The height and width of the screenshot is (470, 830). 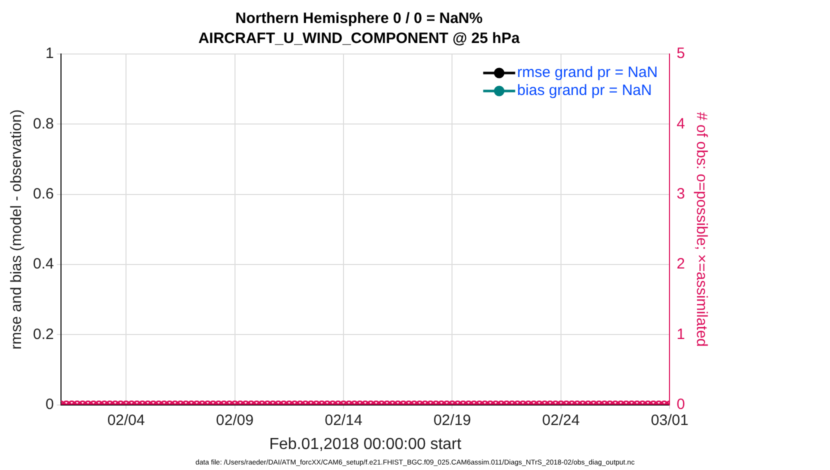 What do you see at coordinates (43, 123) in the screenshot?
I see `y-tick-label: 0.8` at bounding box center [43, 123].